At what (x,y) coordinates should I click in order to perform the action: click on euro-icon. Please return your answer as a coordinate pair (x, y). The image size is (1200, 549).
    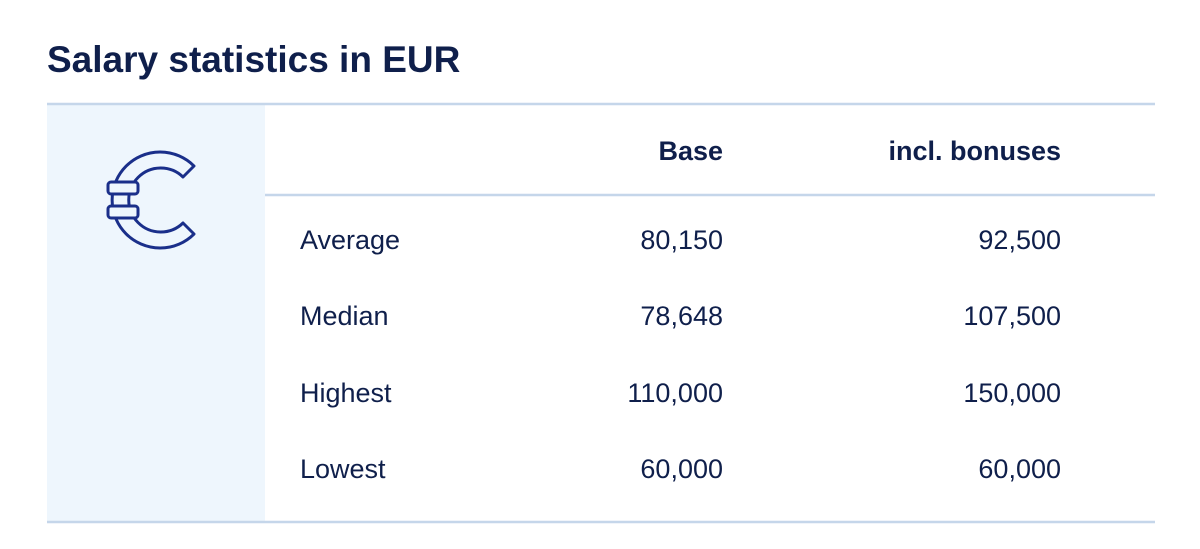
    Looking at the image, I should click on (151, 200).